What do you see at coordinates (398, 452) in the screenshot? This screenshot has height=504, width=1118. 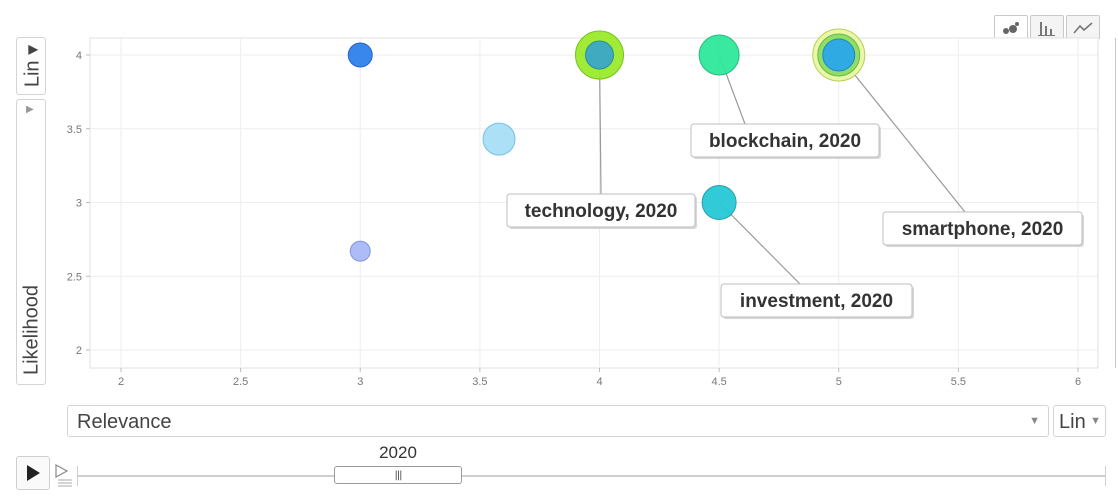 I see `time-label: 2020` at bounding box center [398, 452].